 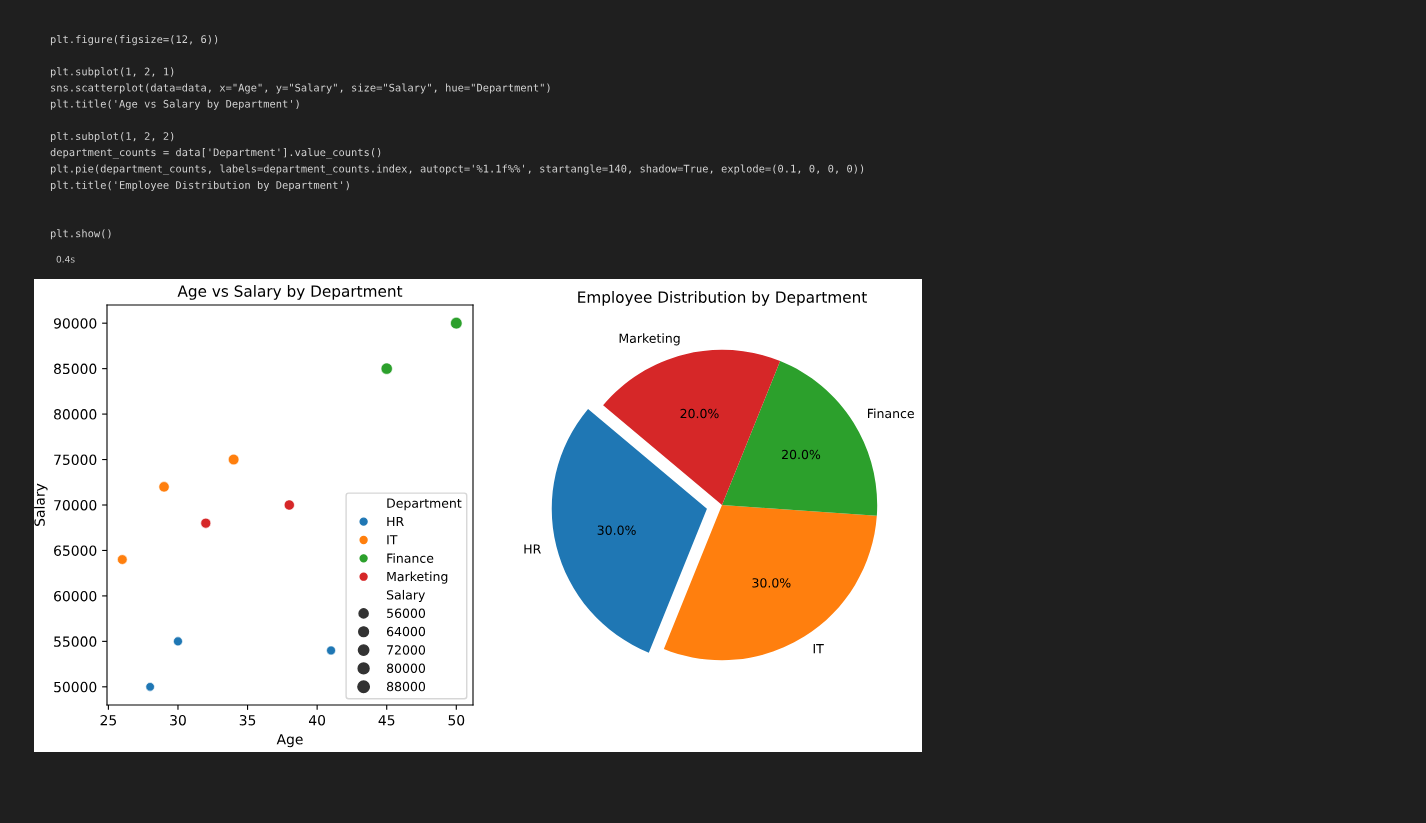 I want to click on x-tick-label: 50, so click(x=456, y=720).